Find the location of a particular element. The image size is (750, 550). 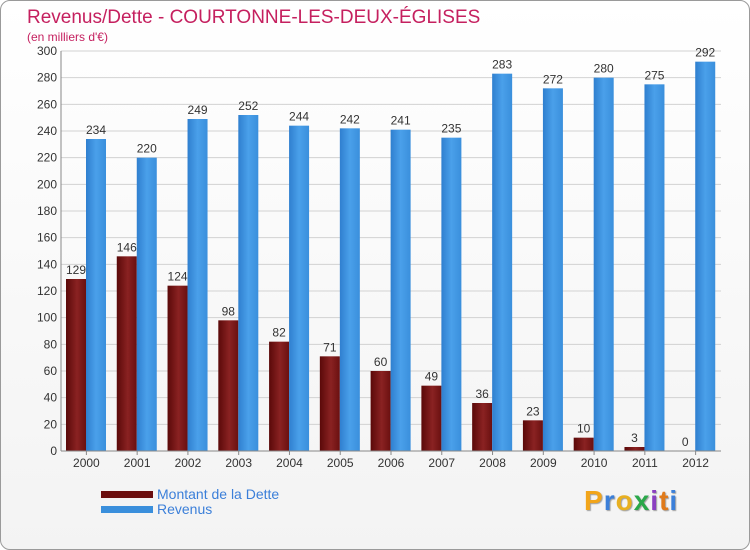

legend-swatch-revenus is located at coordinates (127, 509).